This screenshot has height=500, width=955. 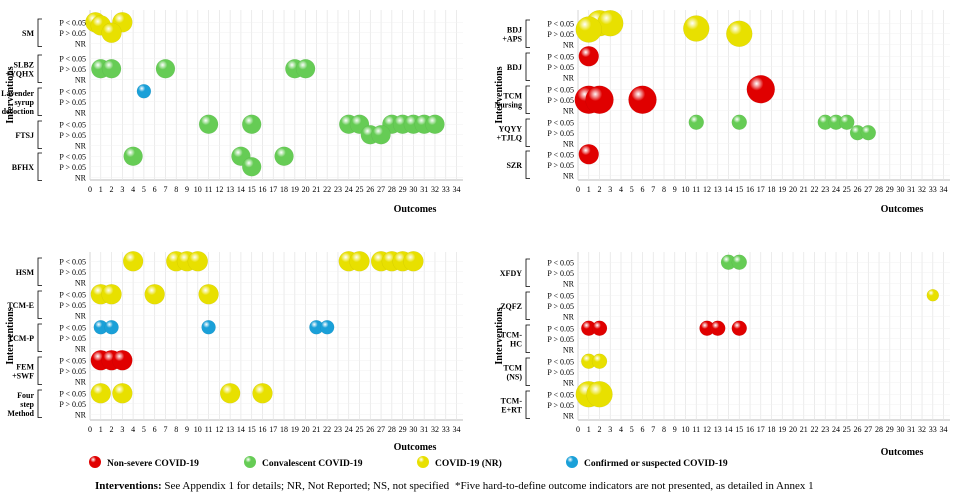 I want to click on group-name-line: YQYY, so click(x=510, y=128).